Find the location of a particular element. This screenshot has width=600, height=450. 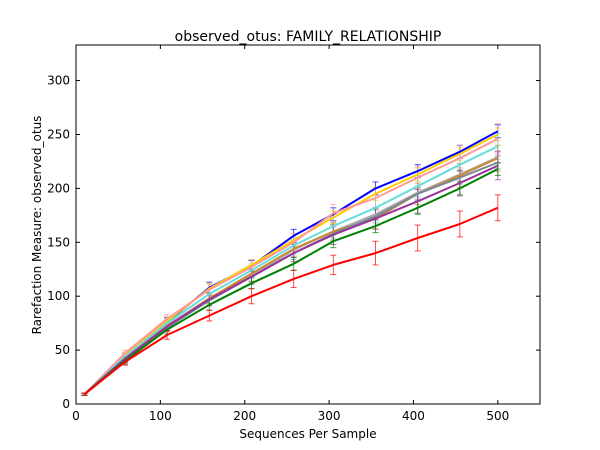

chart-title: observed_otus: FAMILY_RELATIONSHIP is located at coordinates (308, 37).